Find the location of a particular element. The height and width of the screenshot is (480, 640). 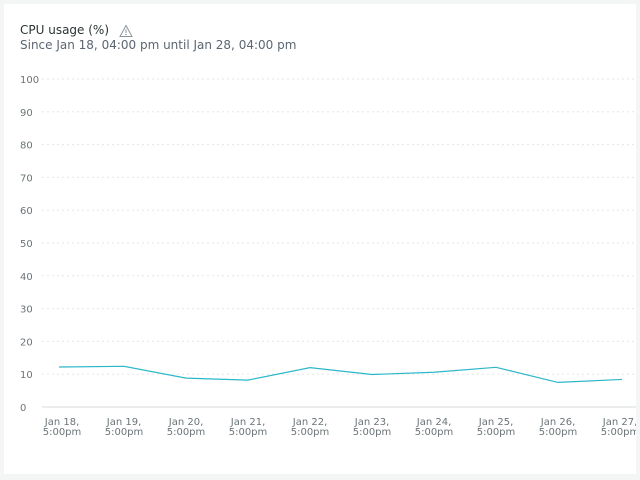

x-tick-label-8: Jan 26, 5:00pm is located at coordinates (558, 427).